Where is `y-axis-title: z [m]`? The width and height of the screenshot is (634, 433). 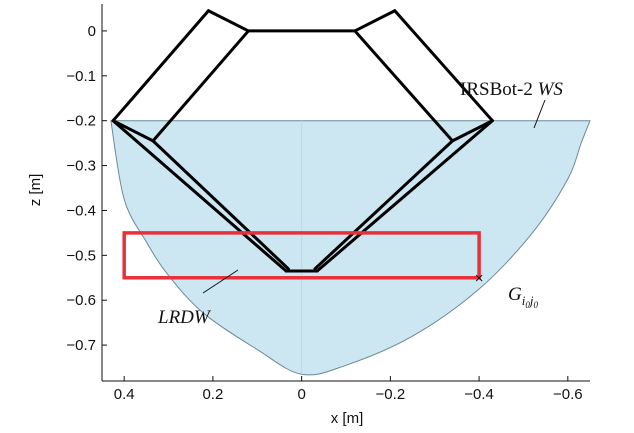 y-axis-title: z [m] is located at coordinates (35, 190).